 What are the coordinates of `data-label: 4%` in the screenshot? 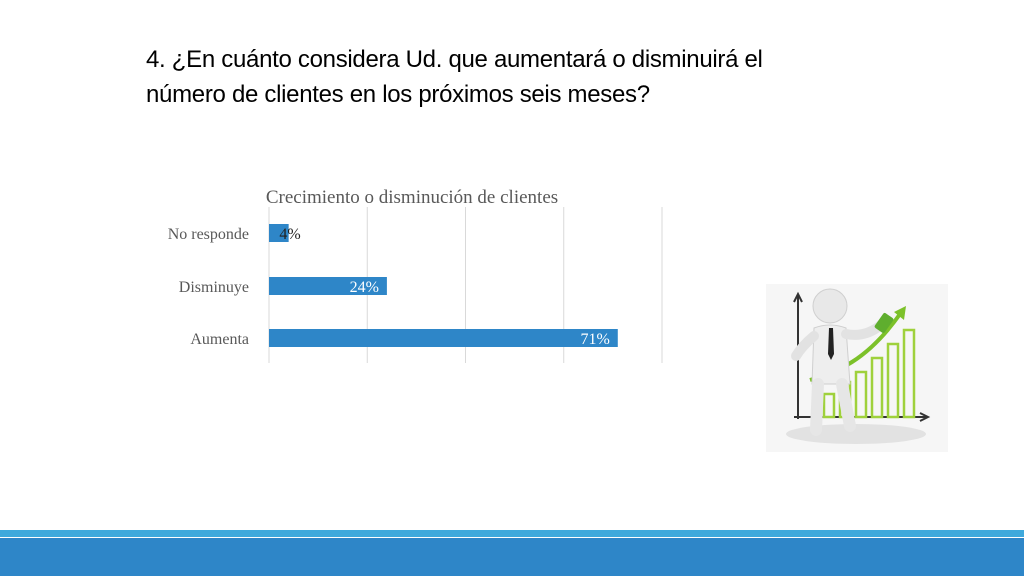 It's located at (289, 234).